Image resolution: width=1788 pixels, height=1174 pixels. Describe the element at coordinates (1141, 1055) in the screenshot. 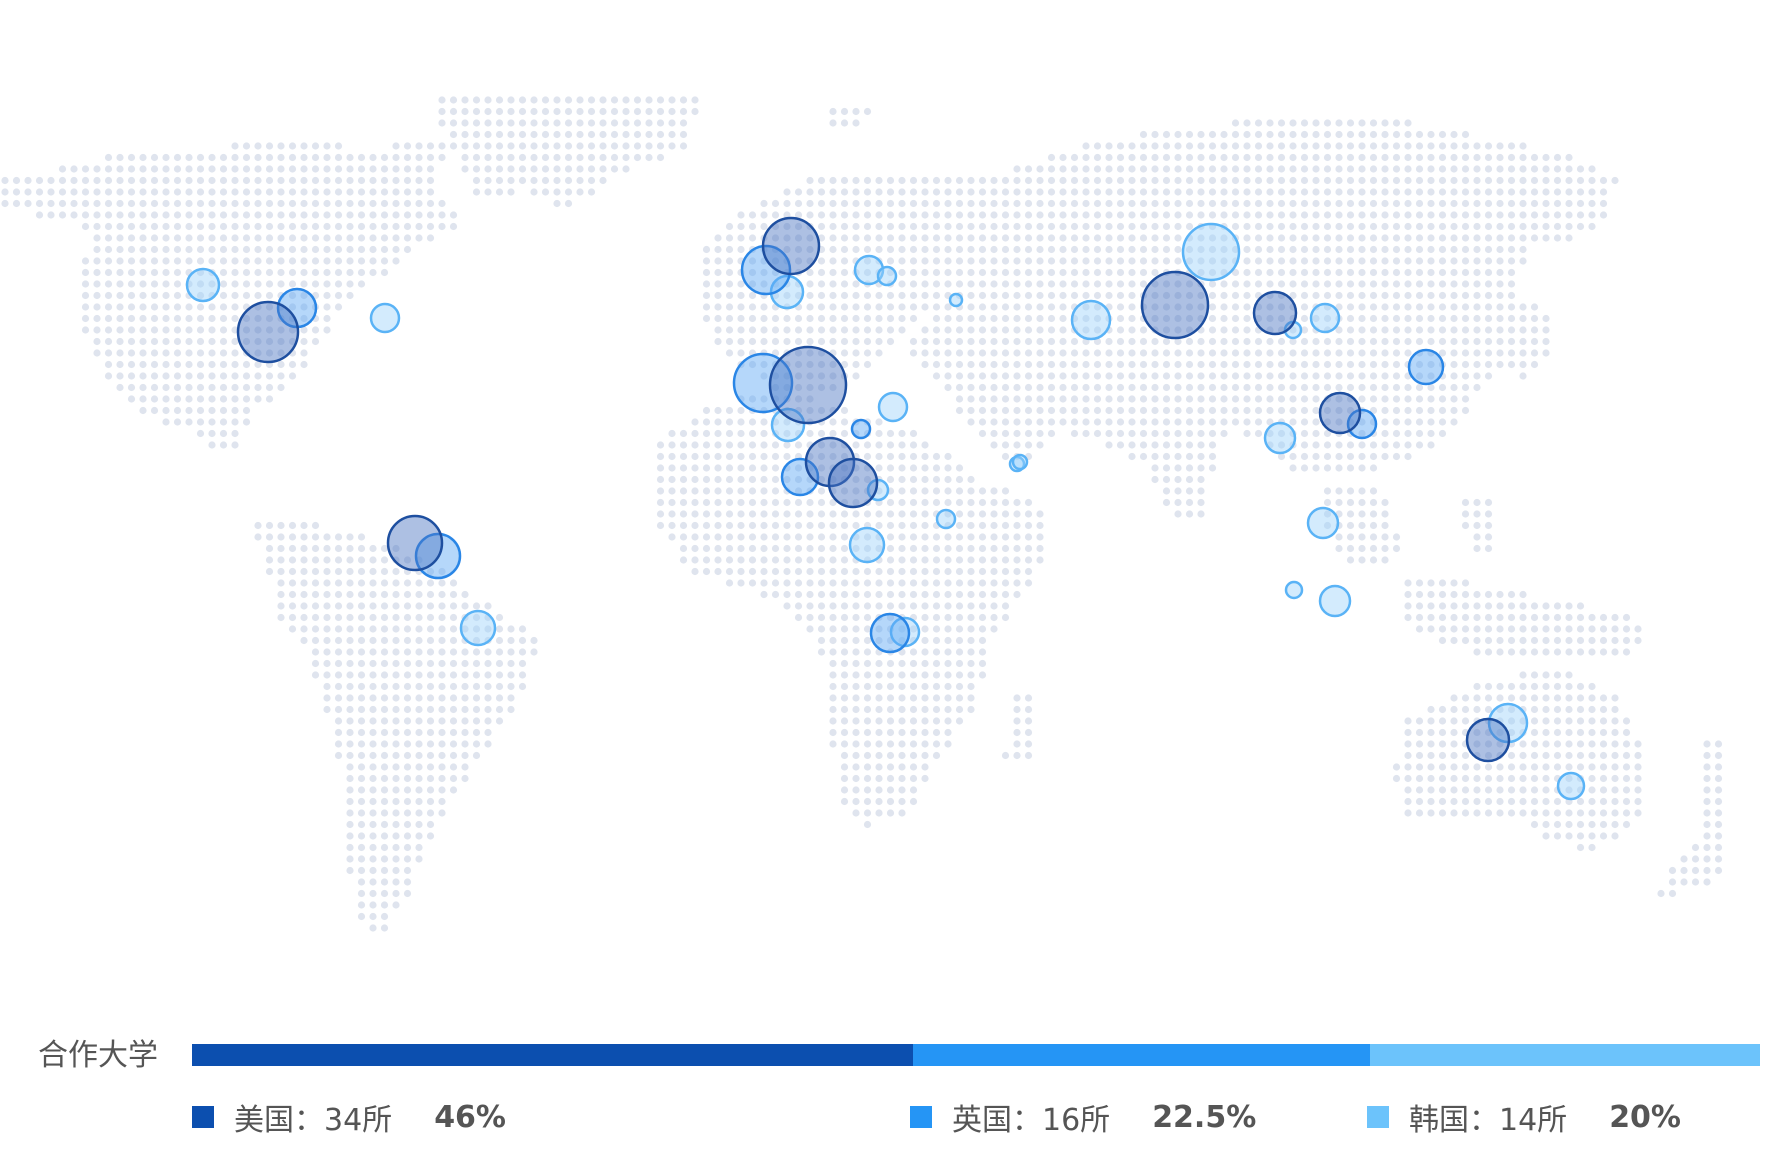

I see `bar-segment-uk` at that location.